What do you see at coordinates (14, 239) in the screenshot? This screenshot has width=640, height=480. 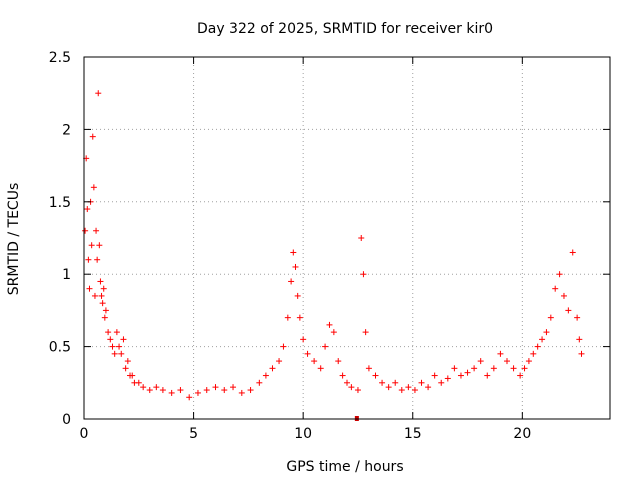 I see `y-axis-label: SRMTID / TECUs` at bounding box center [14, 239].